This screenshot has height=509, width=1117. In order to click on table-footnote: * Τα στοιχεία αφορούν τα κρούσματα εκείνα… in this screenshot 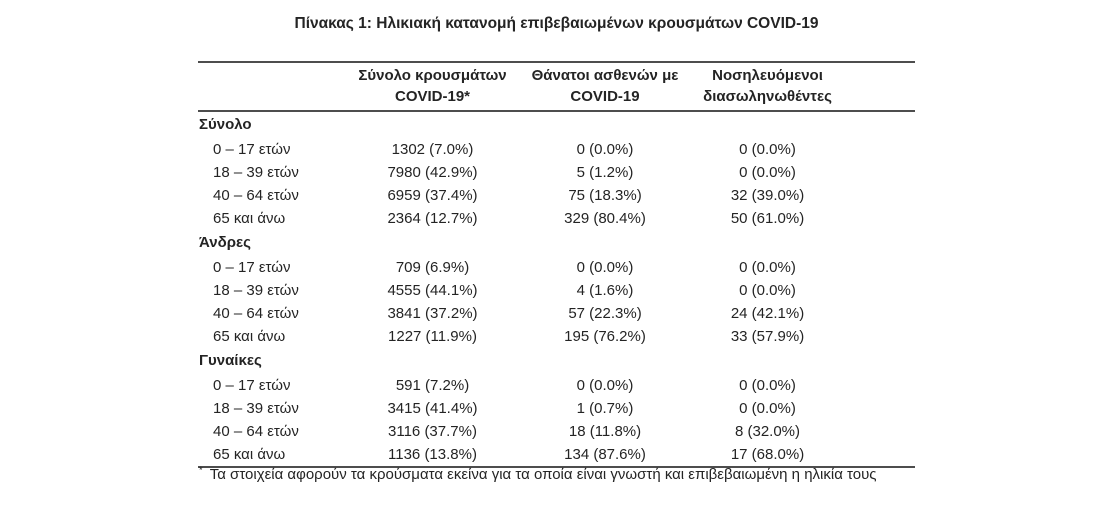, I will do `click(557, 474)`.